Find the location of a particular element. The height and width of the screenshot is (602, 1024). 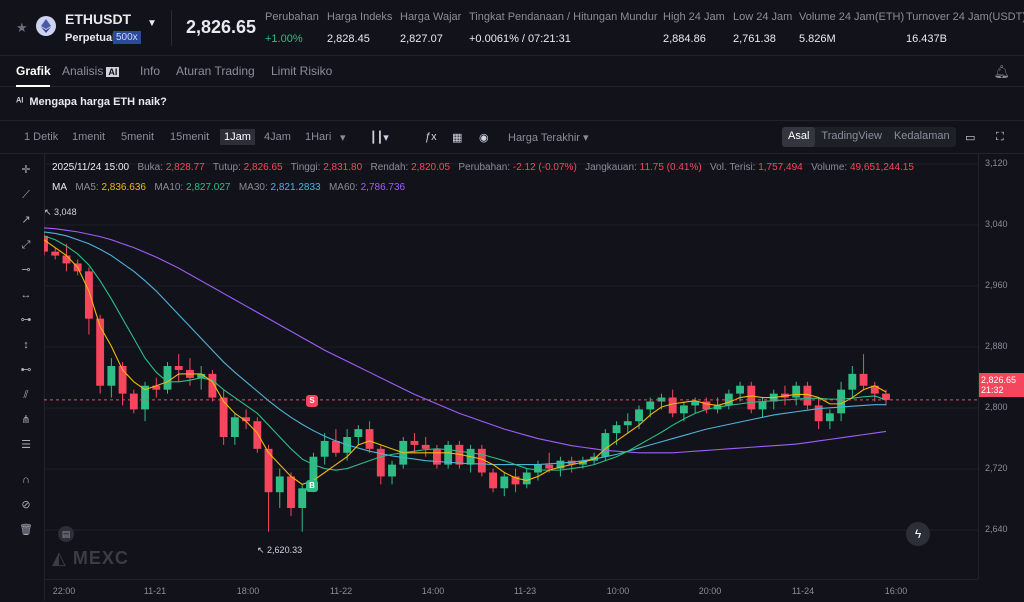

vertical-line-icon: ↕ is located at coordinates (26, 345).